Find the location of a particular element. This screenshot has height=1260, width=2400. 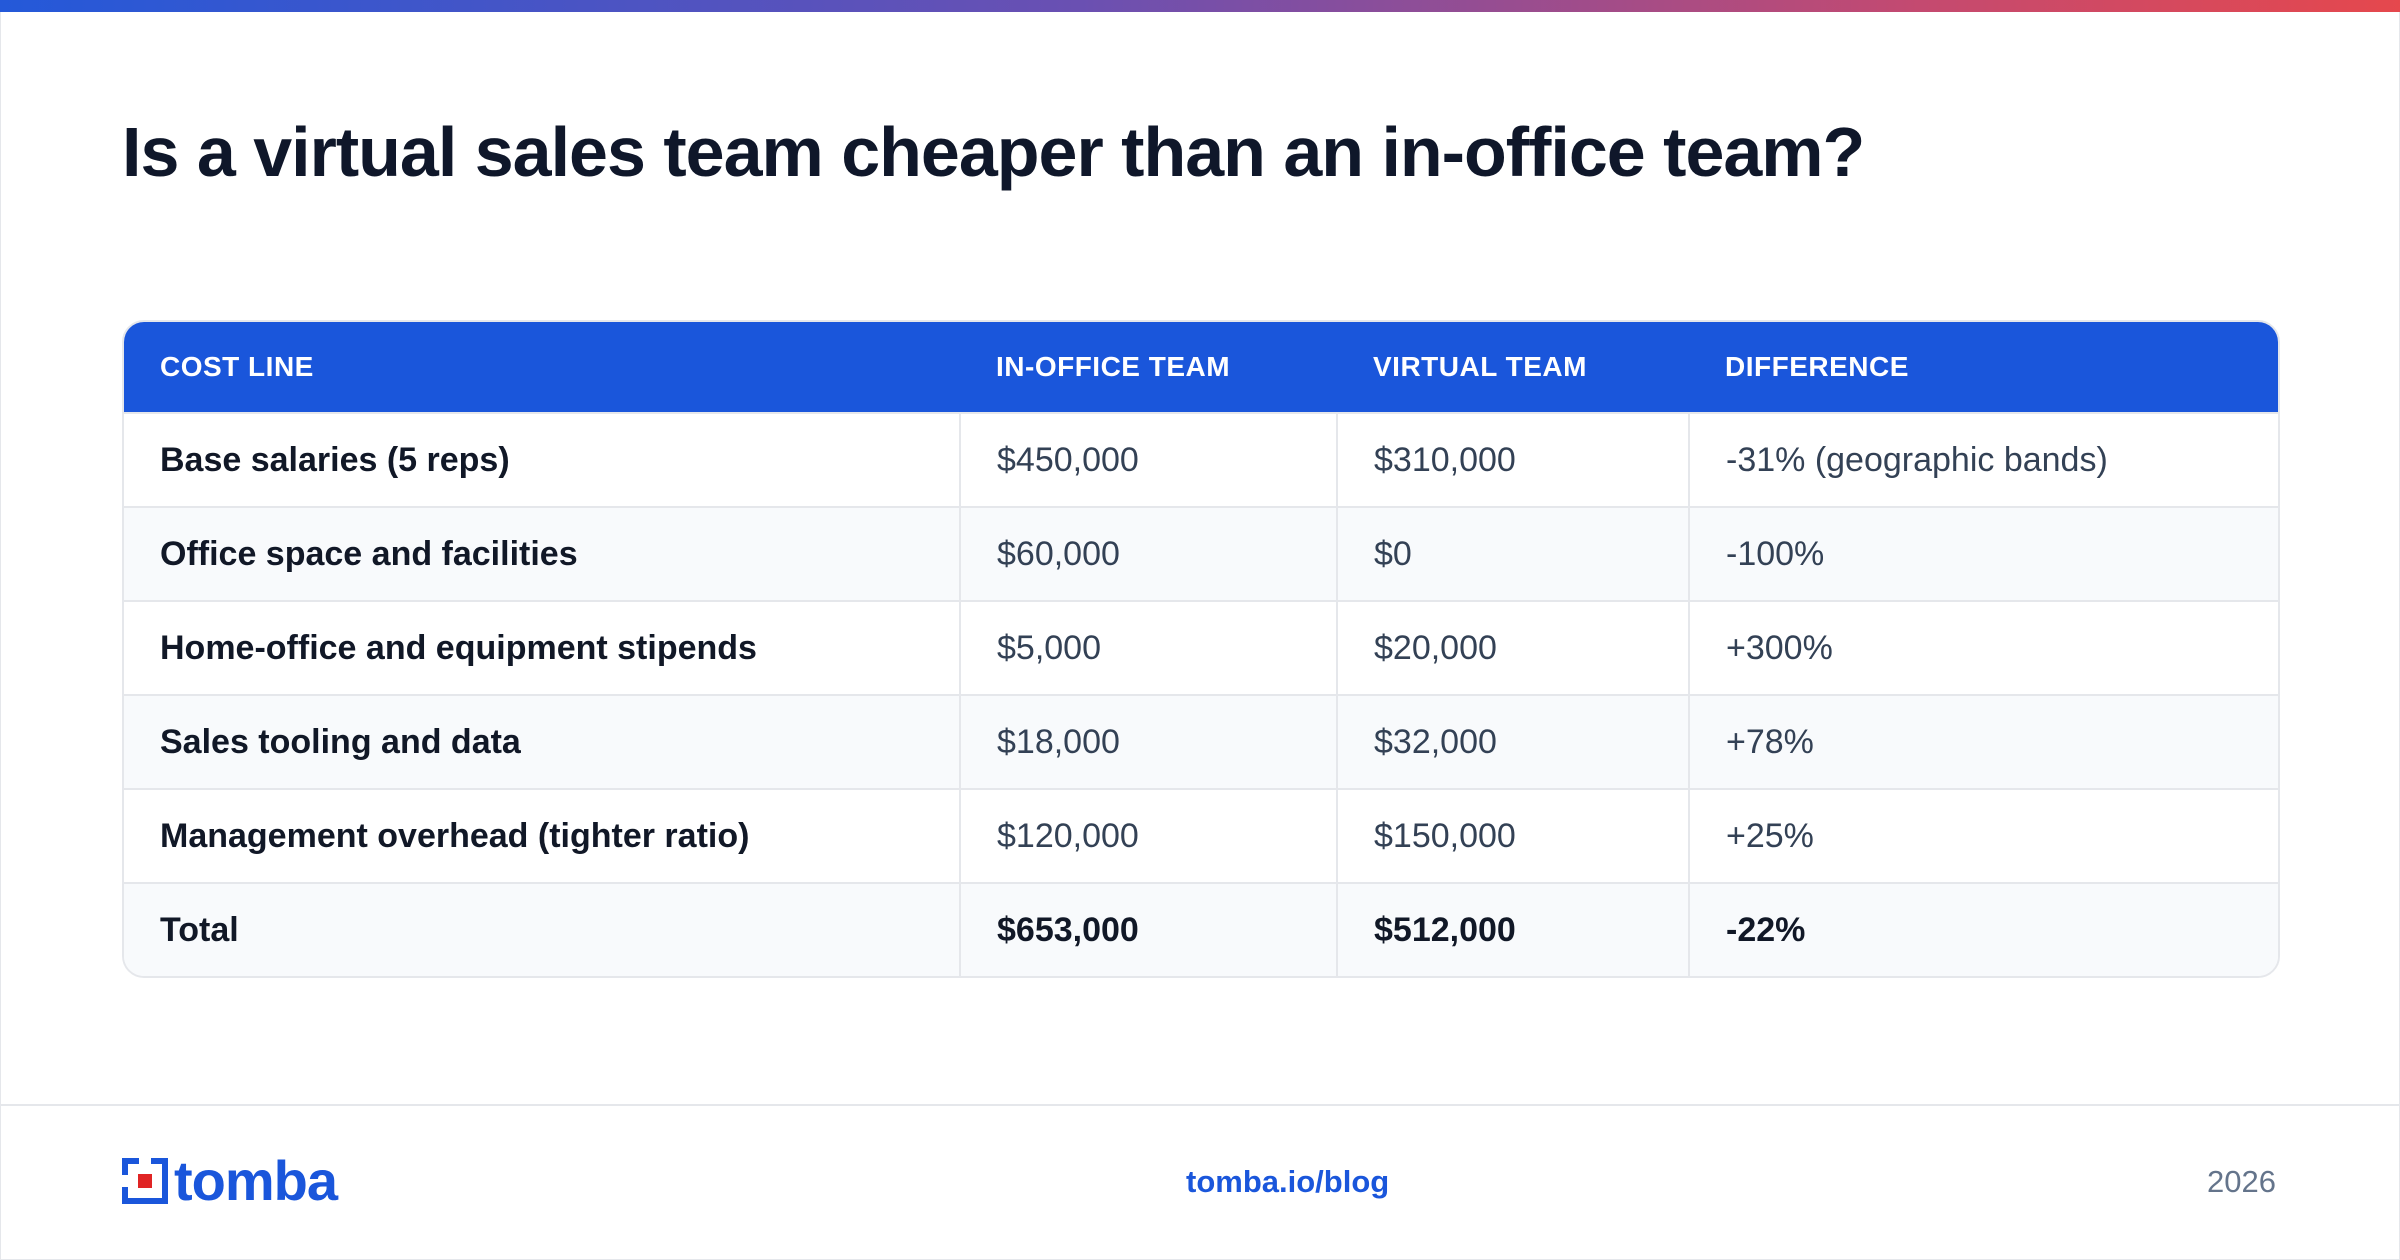

total-virtual-cell: $512,000 is located at coordinates (1512, 929).